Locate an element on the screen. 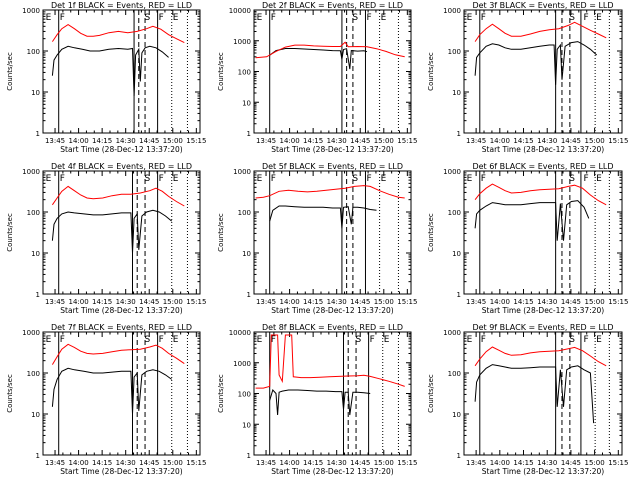 The height and width of the screenshot is (480, 640). chart-title: Det 8f BLACK = Events, RED = LLD is located at coordinates (332, 327).